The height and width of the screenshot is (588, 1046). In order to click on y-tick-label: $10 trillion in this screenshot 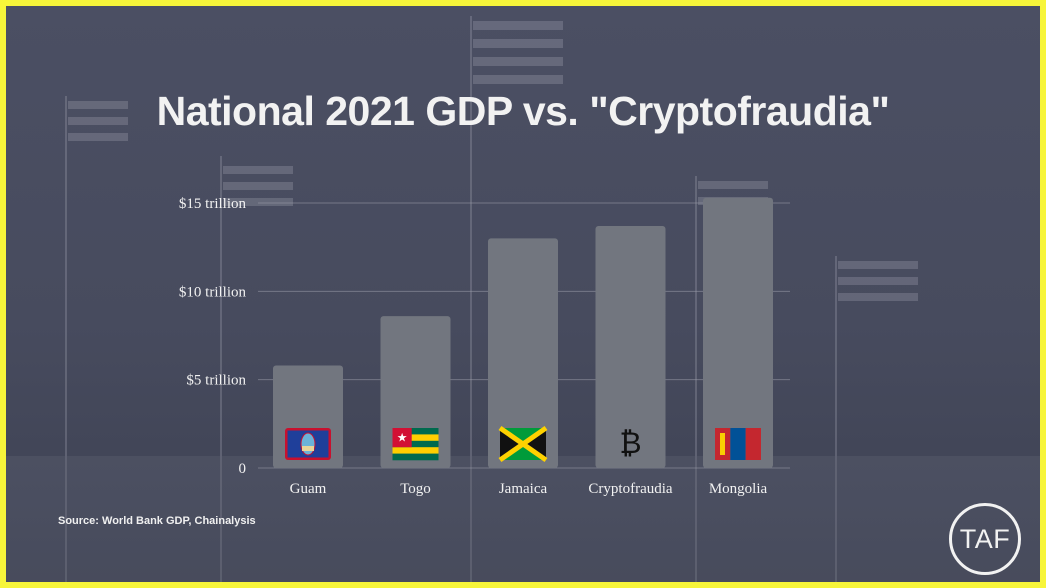, I will do `click(213, 292)`.